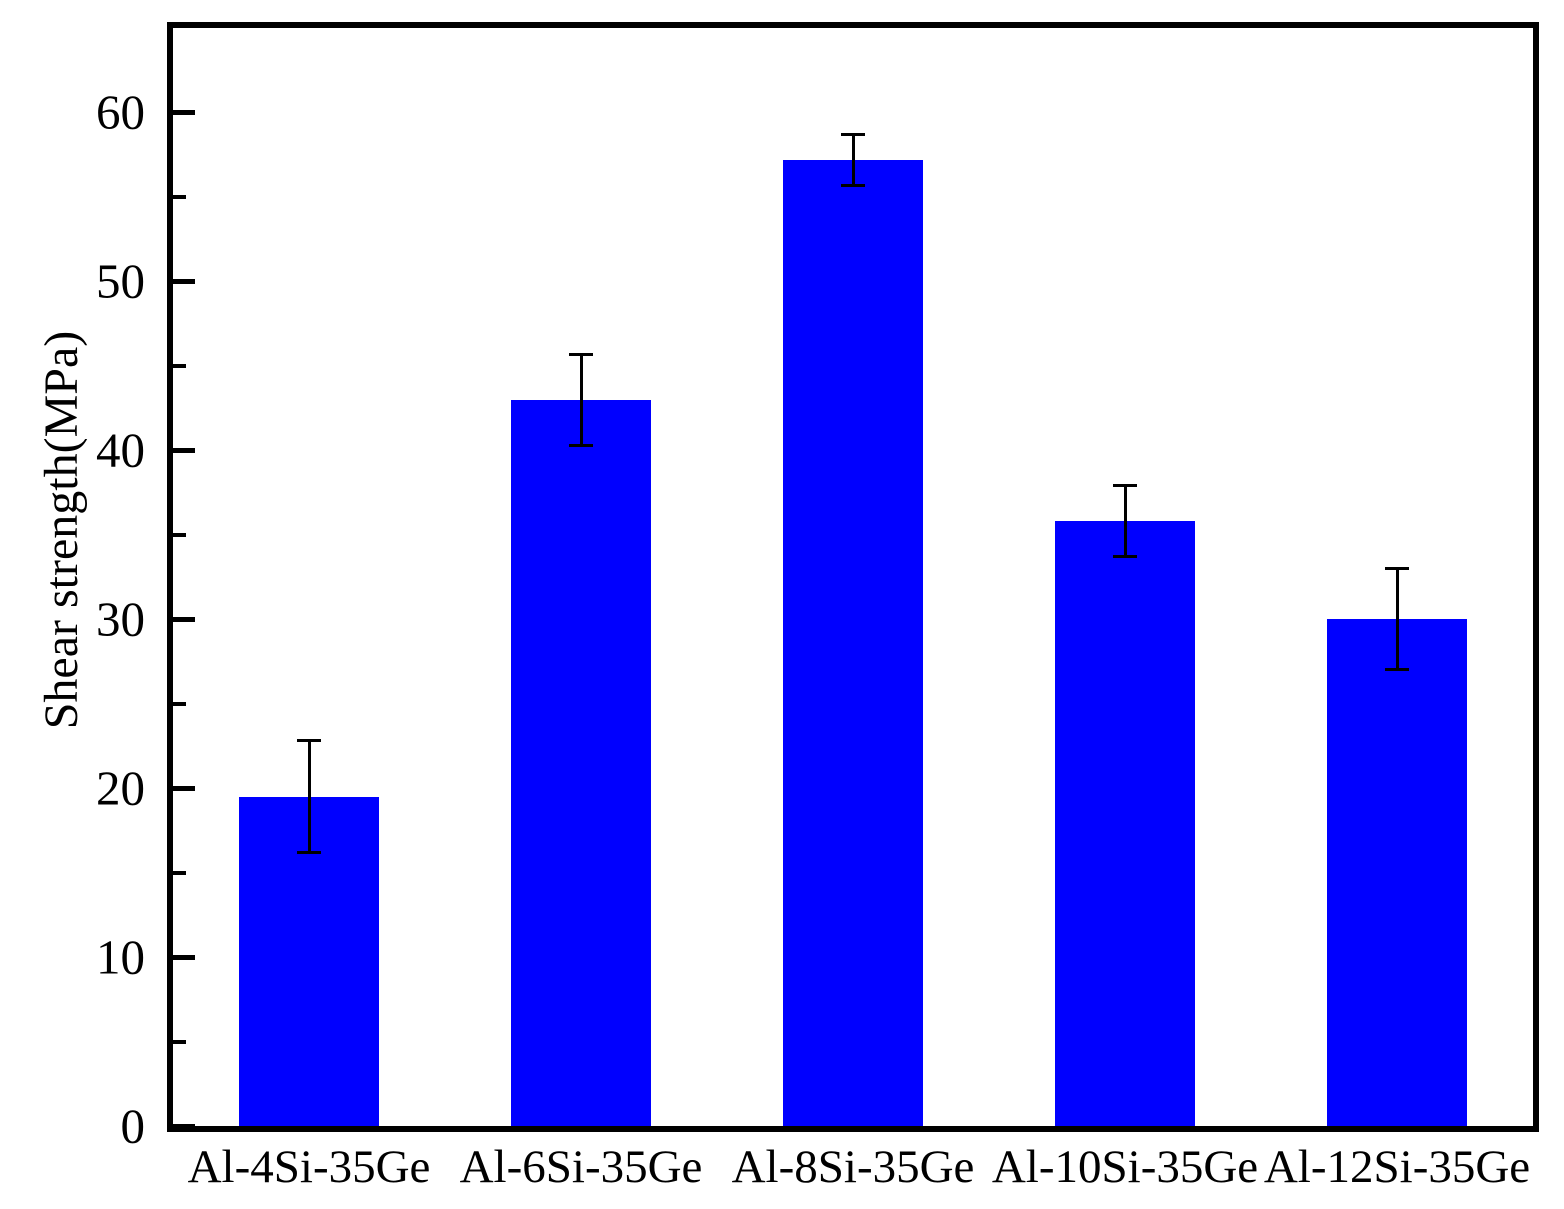 This screenshot has height=1209, width=1564. Describe the element at coordinates (1125, 1167) in the screenshot. I see `x-category-label: Al-10Si-35Ge` at that location.